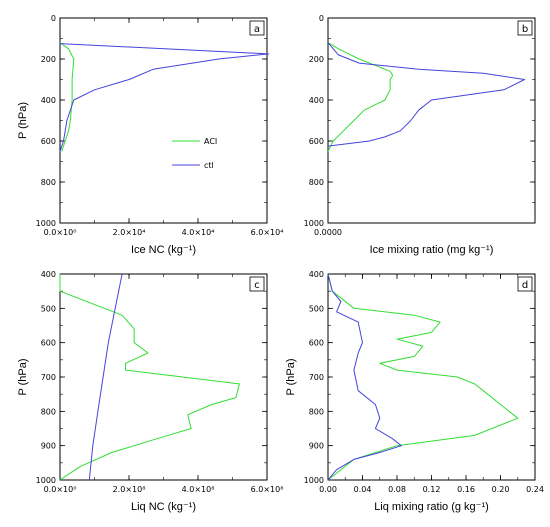  What do you see at coordinates (501, 489) in the screenshot?
I see `x-tick-label: 0.20` at bounding box center [501, 489].